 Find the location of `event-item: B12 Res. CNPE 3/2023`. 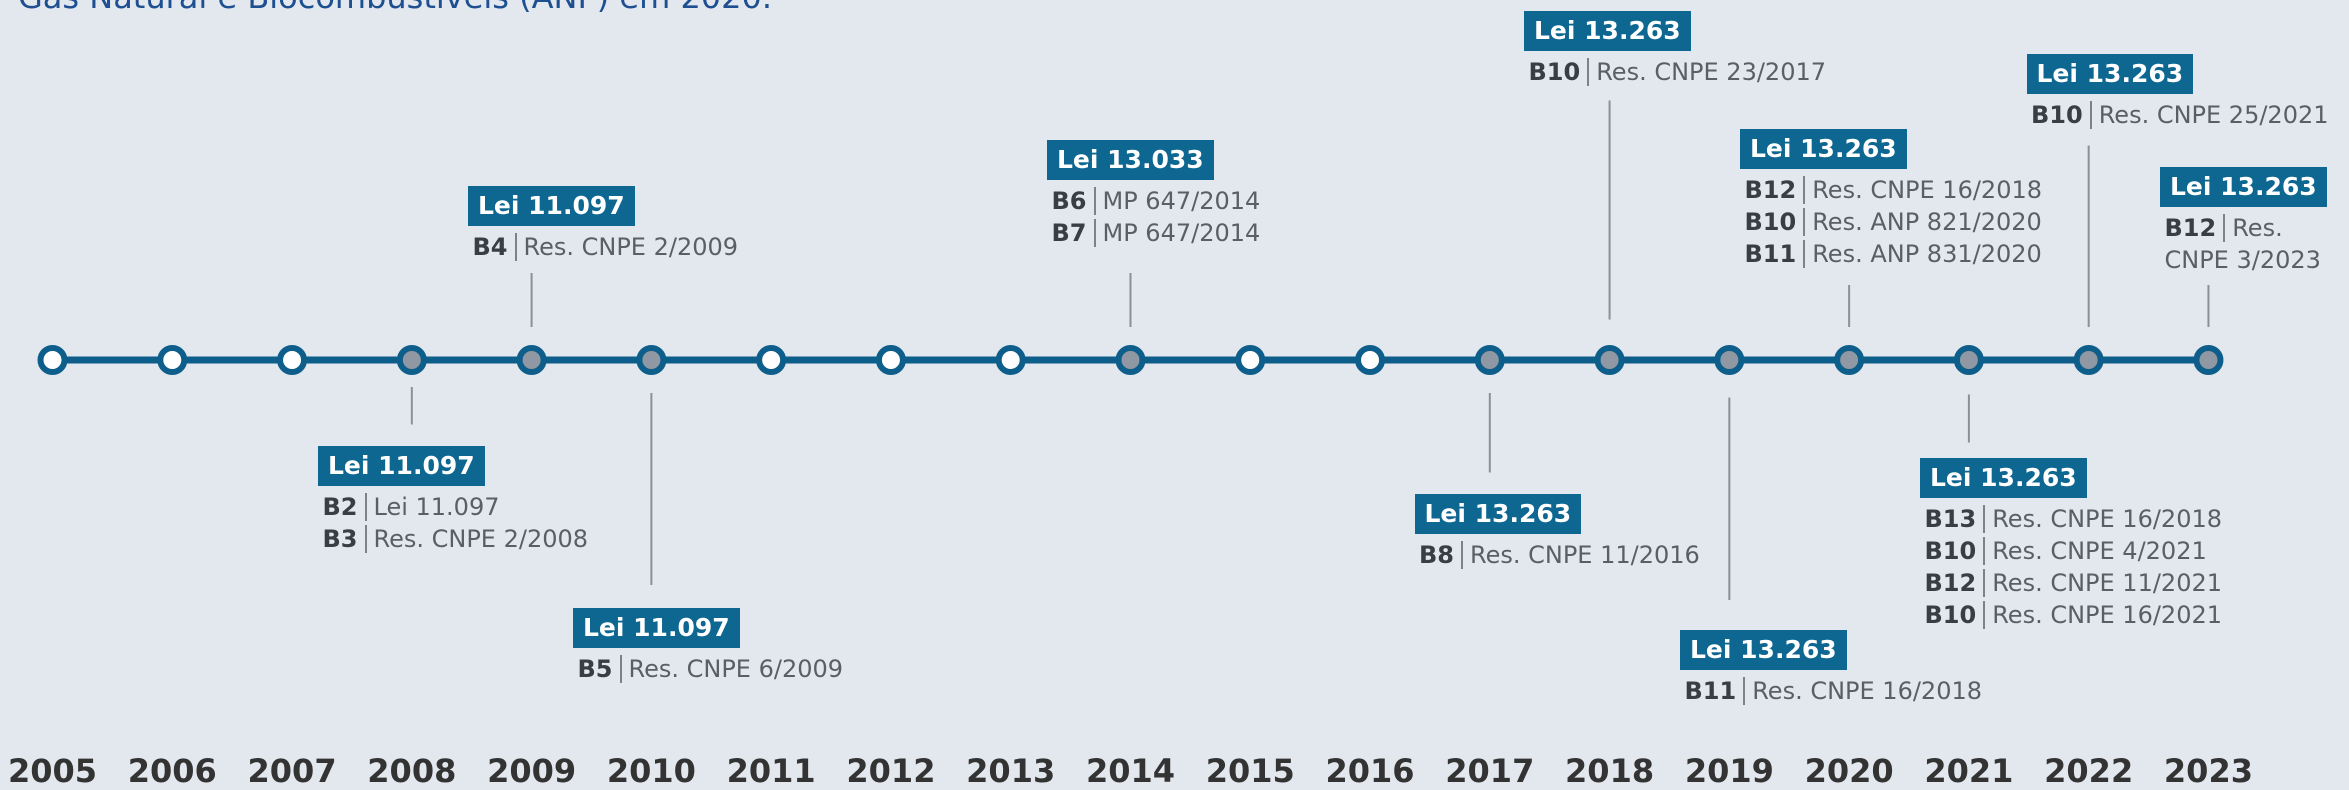

event-item: B12 Res. CNPE 3/2023 is located at coordinates (2256, 244).